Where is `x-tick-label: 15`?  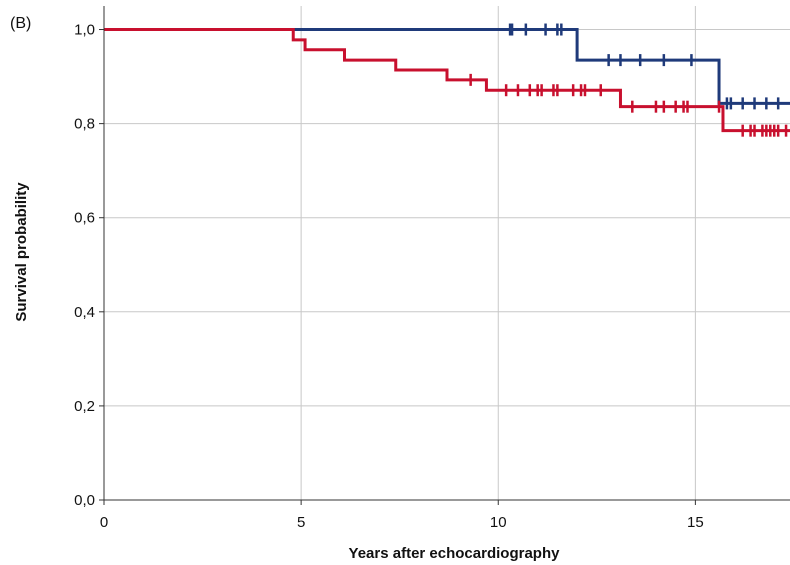 x-tick-label: 15 is located at coordinates (695, 522).